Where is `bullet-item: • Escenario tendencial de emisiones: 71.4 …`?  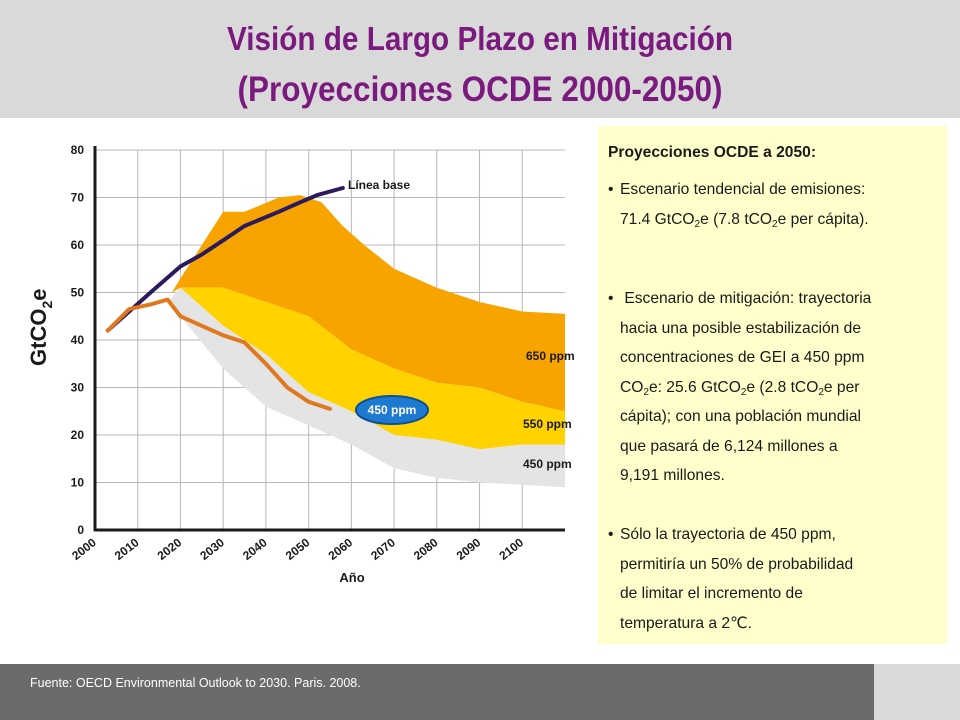 bullet-item: • Escenario tendencial de emisiones: 71.4 … is located at coordinates (773, 204).